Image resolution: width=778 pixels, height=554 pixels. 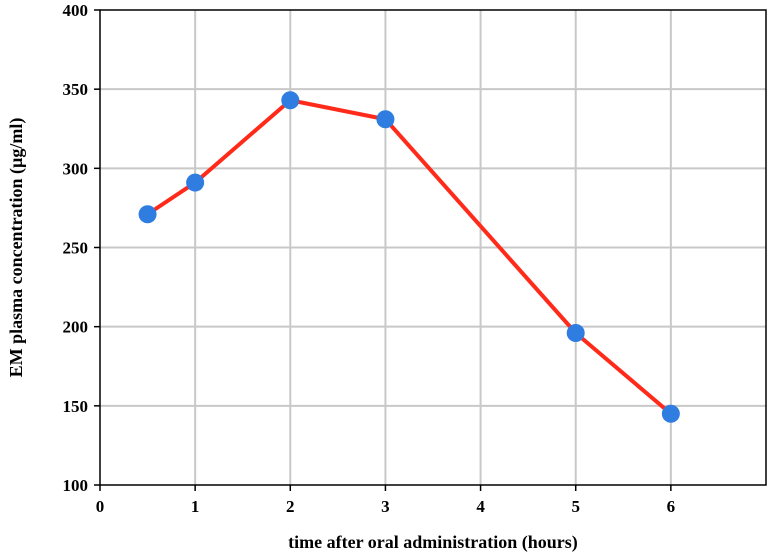 I want to click on y-axis-title: EM plasma concentration (µg/ml), so click(x=16, y=248).